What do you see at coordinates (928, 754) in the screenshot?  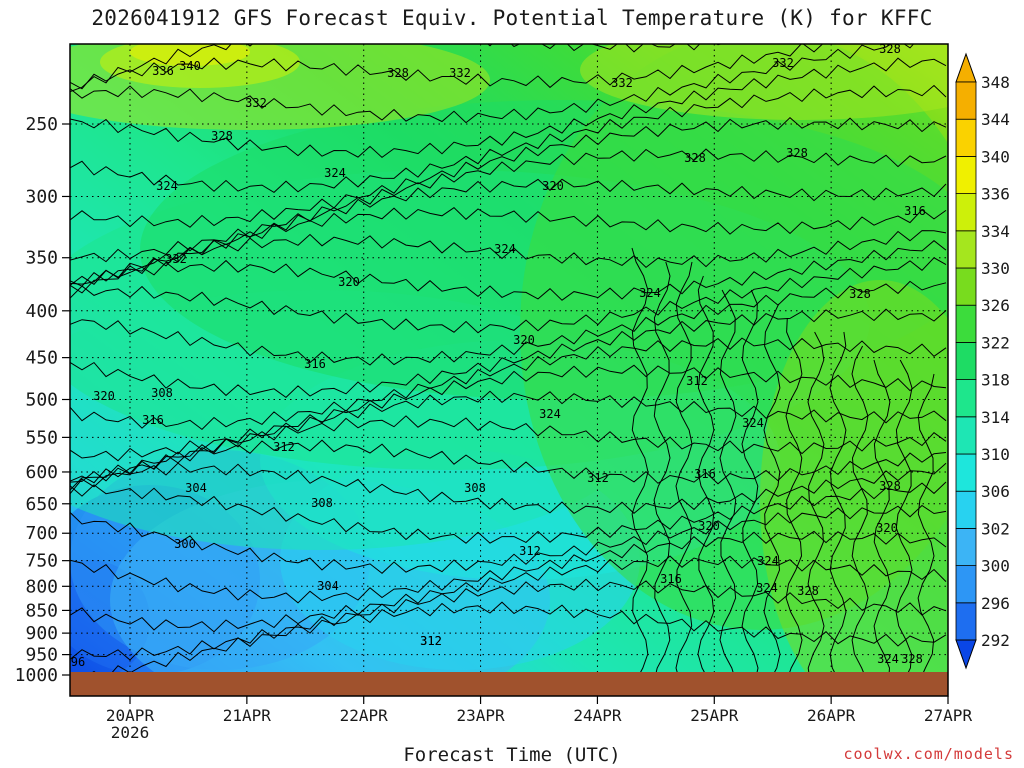 I see `credit-link: coolwx.com/models` at bounding box center [928, 754].